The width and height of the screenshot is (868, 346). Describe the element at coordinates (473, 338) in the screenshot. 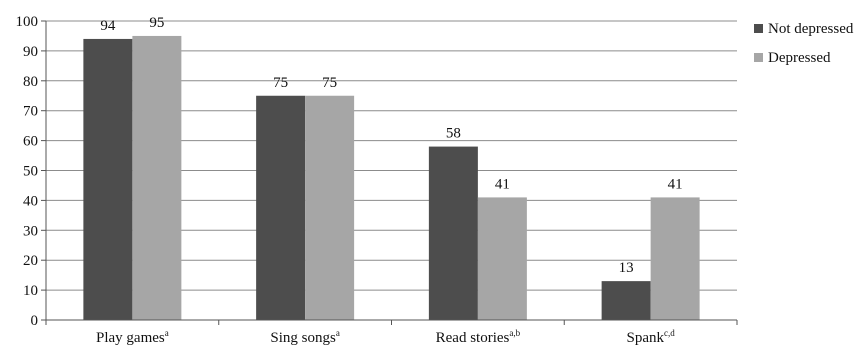

I see `category-name: Read stories` at that location.